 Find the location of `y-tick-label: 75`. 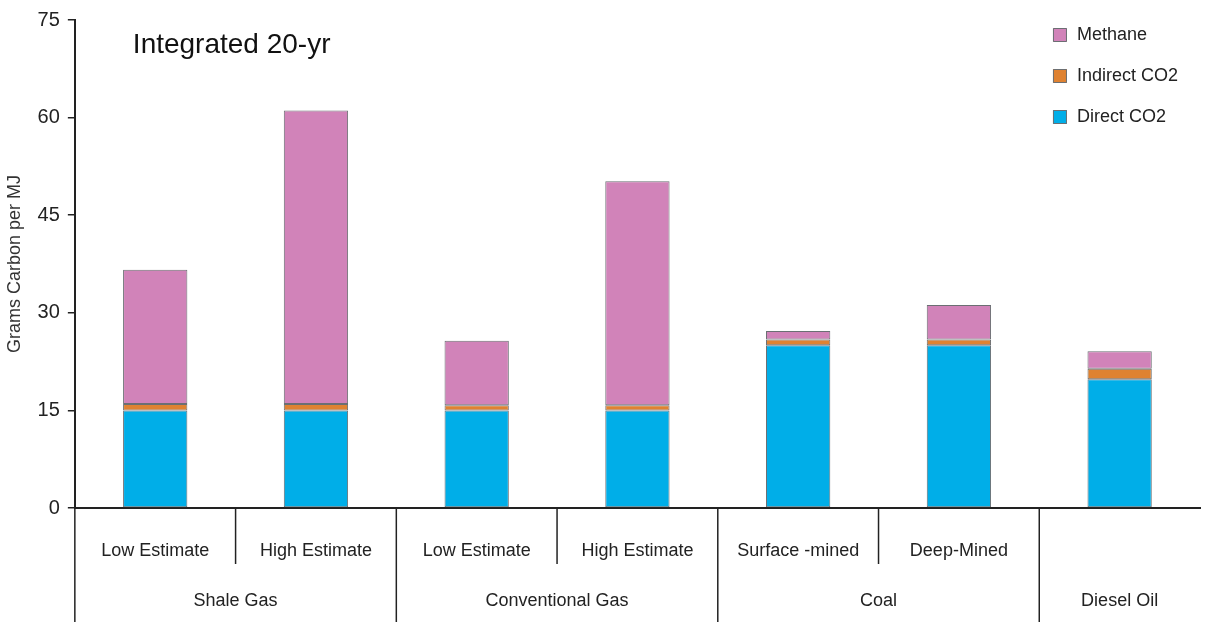

y-tick-label: 75 is located at coordinates (48, 18).